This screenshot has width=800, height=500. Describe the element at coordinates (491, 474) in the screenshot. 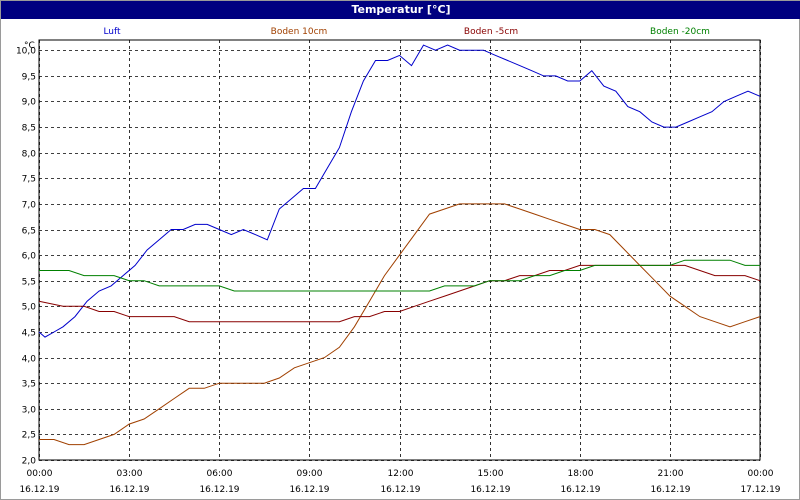

I see `x-tick-time: 15:00` at that location.